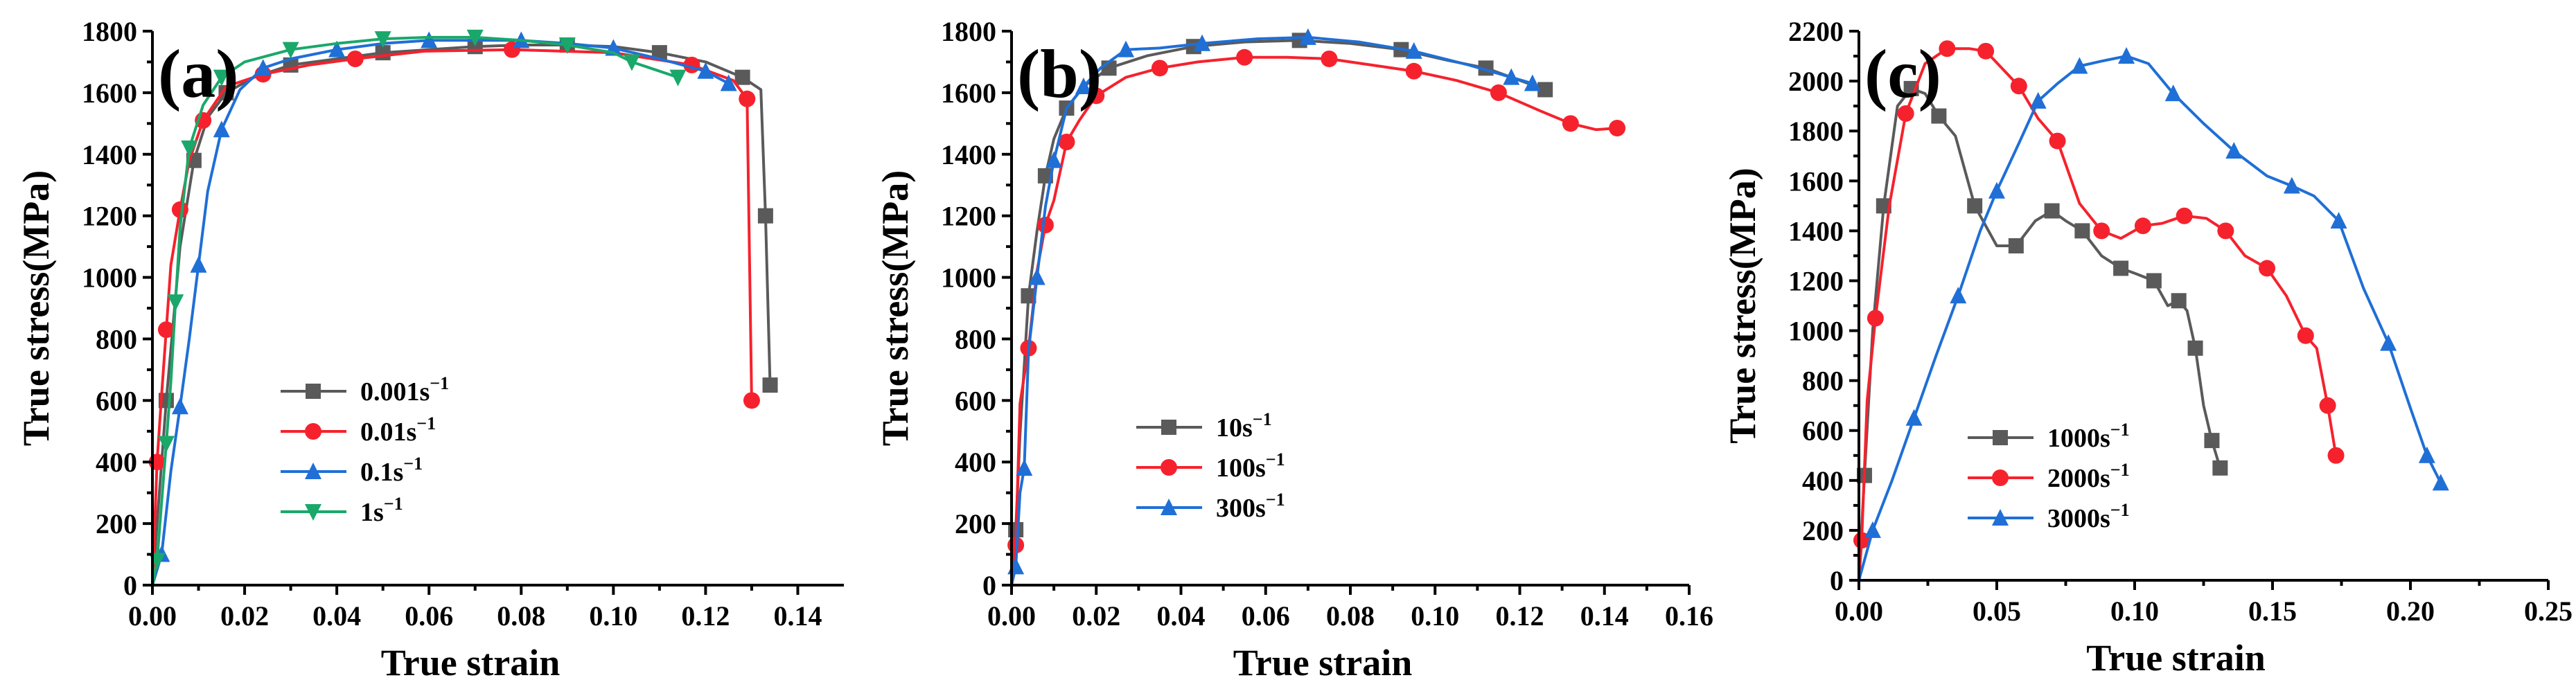  I want to click on legend-label: 3000s−1, so click(2088, 516).